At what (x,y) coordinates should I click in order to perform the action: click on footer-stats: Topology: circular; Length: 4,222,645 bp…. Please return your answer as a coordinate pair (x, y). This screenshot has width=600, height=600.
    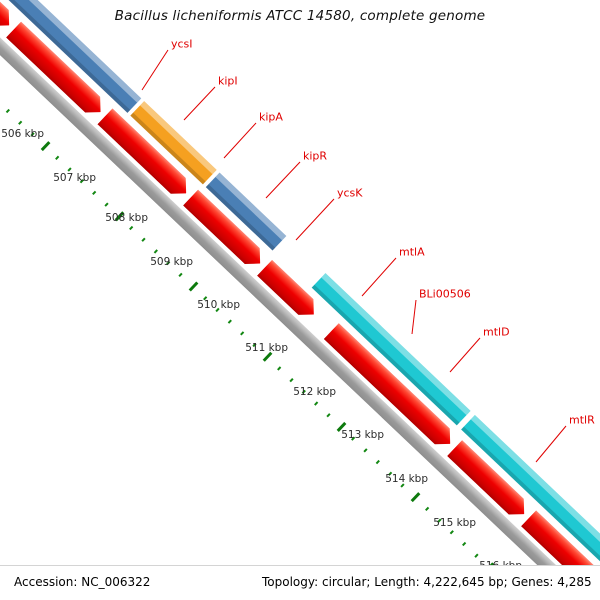
    Looking at the image, I should click on (427, 582).